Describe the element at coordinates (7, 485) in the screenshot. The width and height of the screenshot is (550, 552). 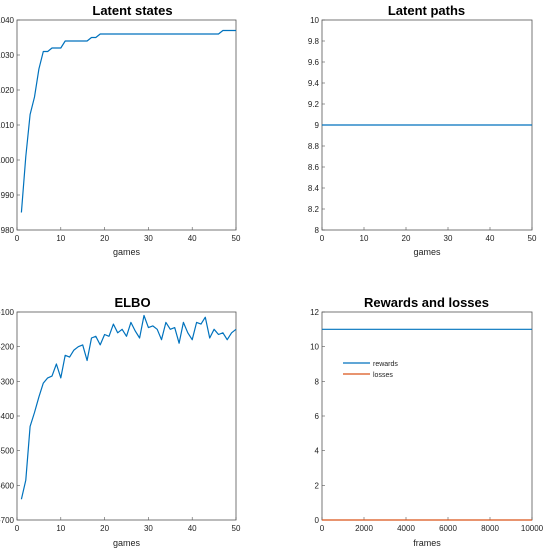
I see `y-tick-label: -600` at that location.